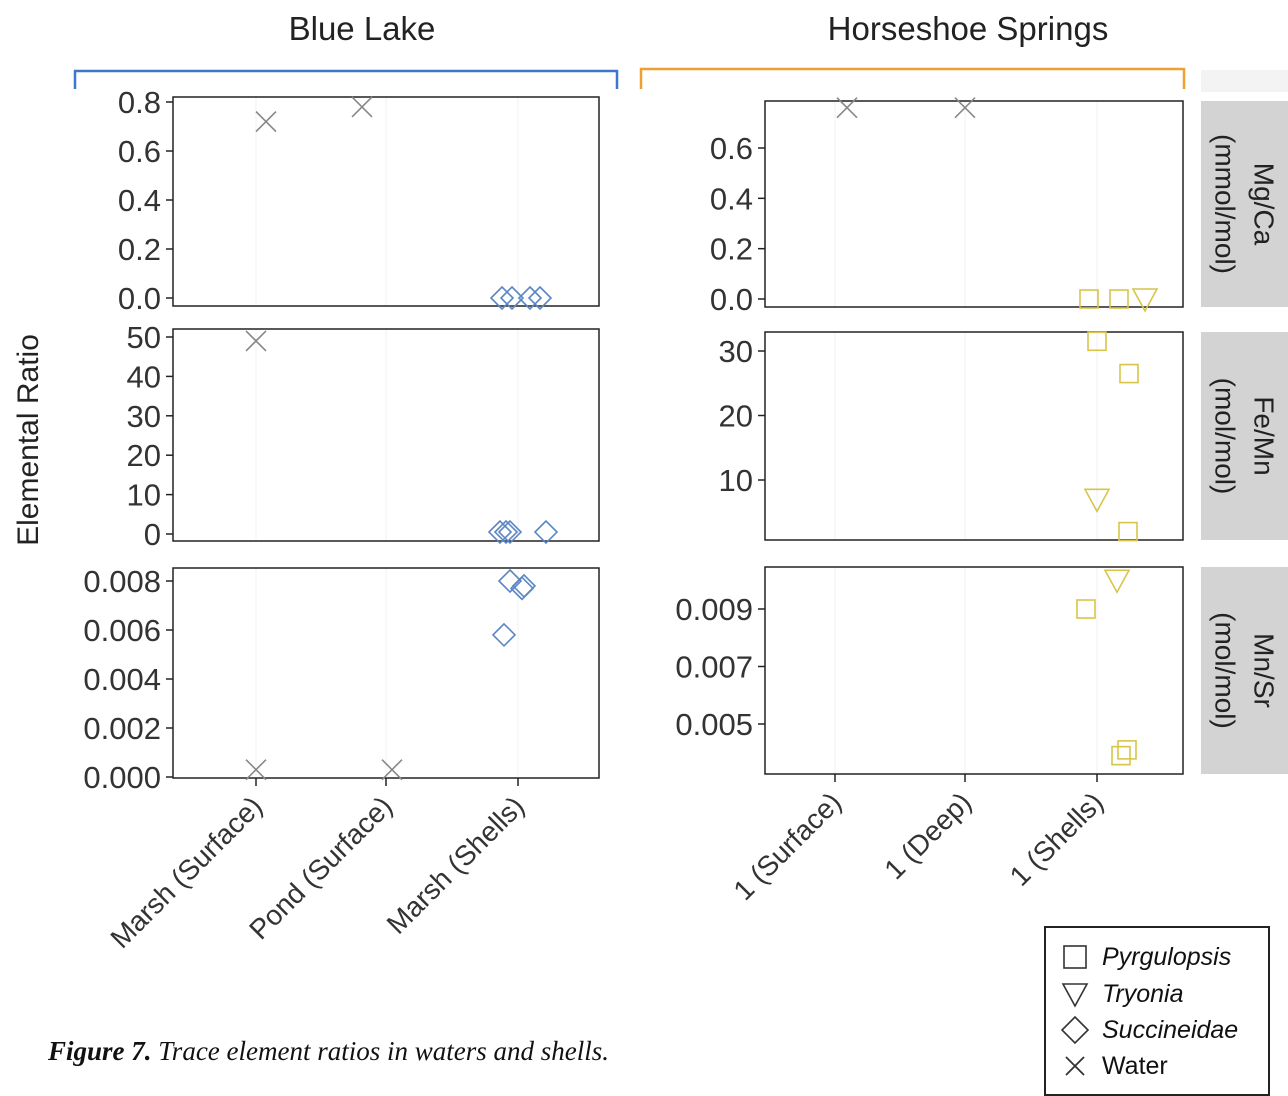 This screenshot has height=1096, width=1288. Describe the element at coordinates (1075, 995) in the screenshot. I see `triangle-marker-icon` at that location.